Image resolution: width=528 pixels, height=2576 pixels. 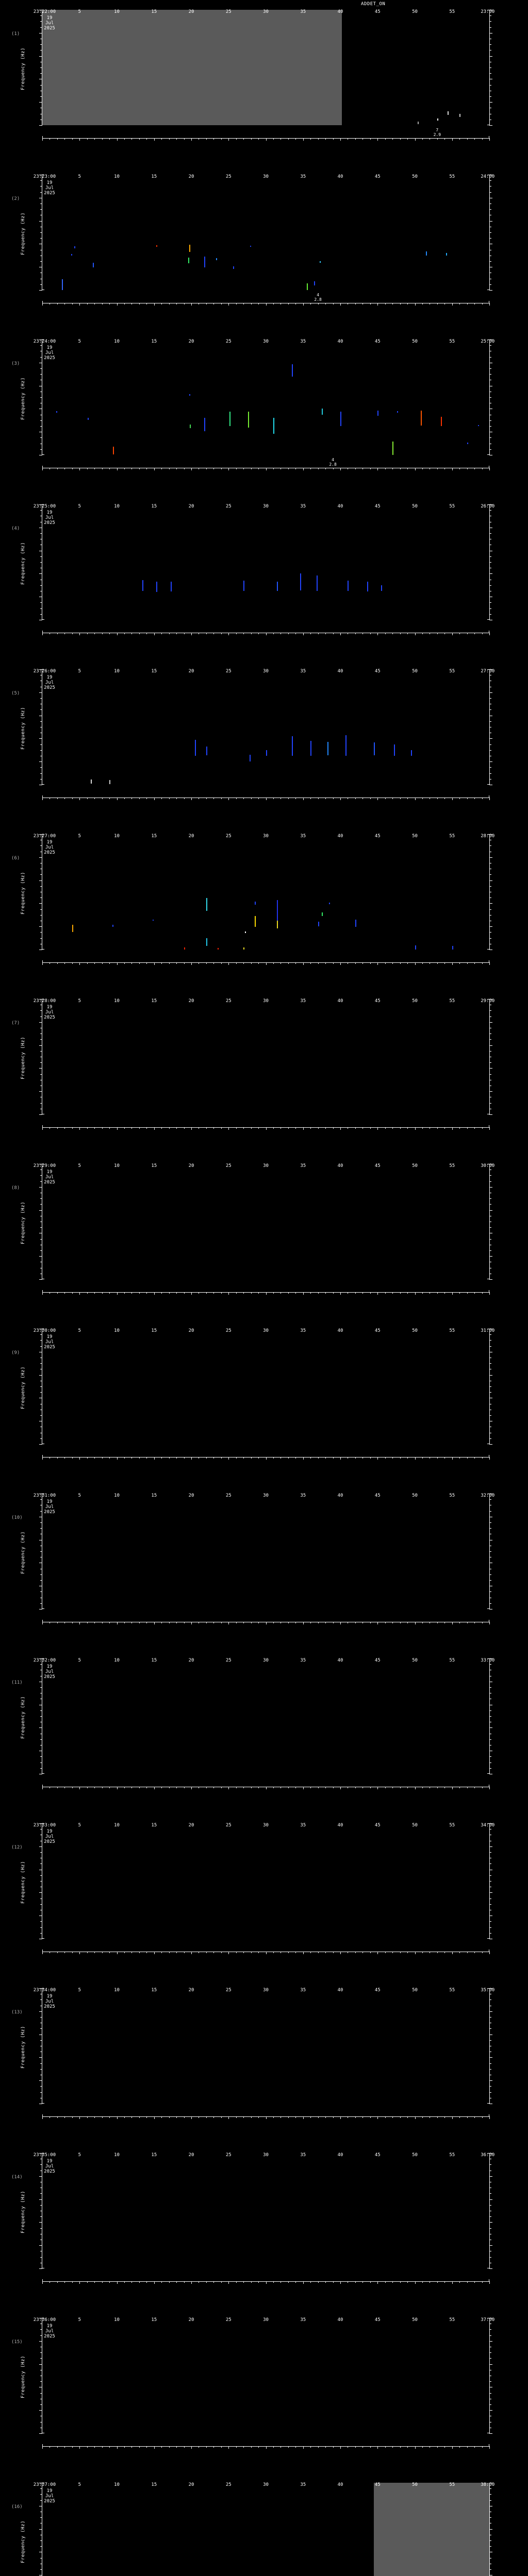 I want to click on x-axis, so click(x=266, y=1457).